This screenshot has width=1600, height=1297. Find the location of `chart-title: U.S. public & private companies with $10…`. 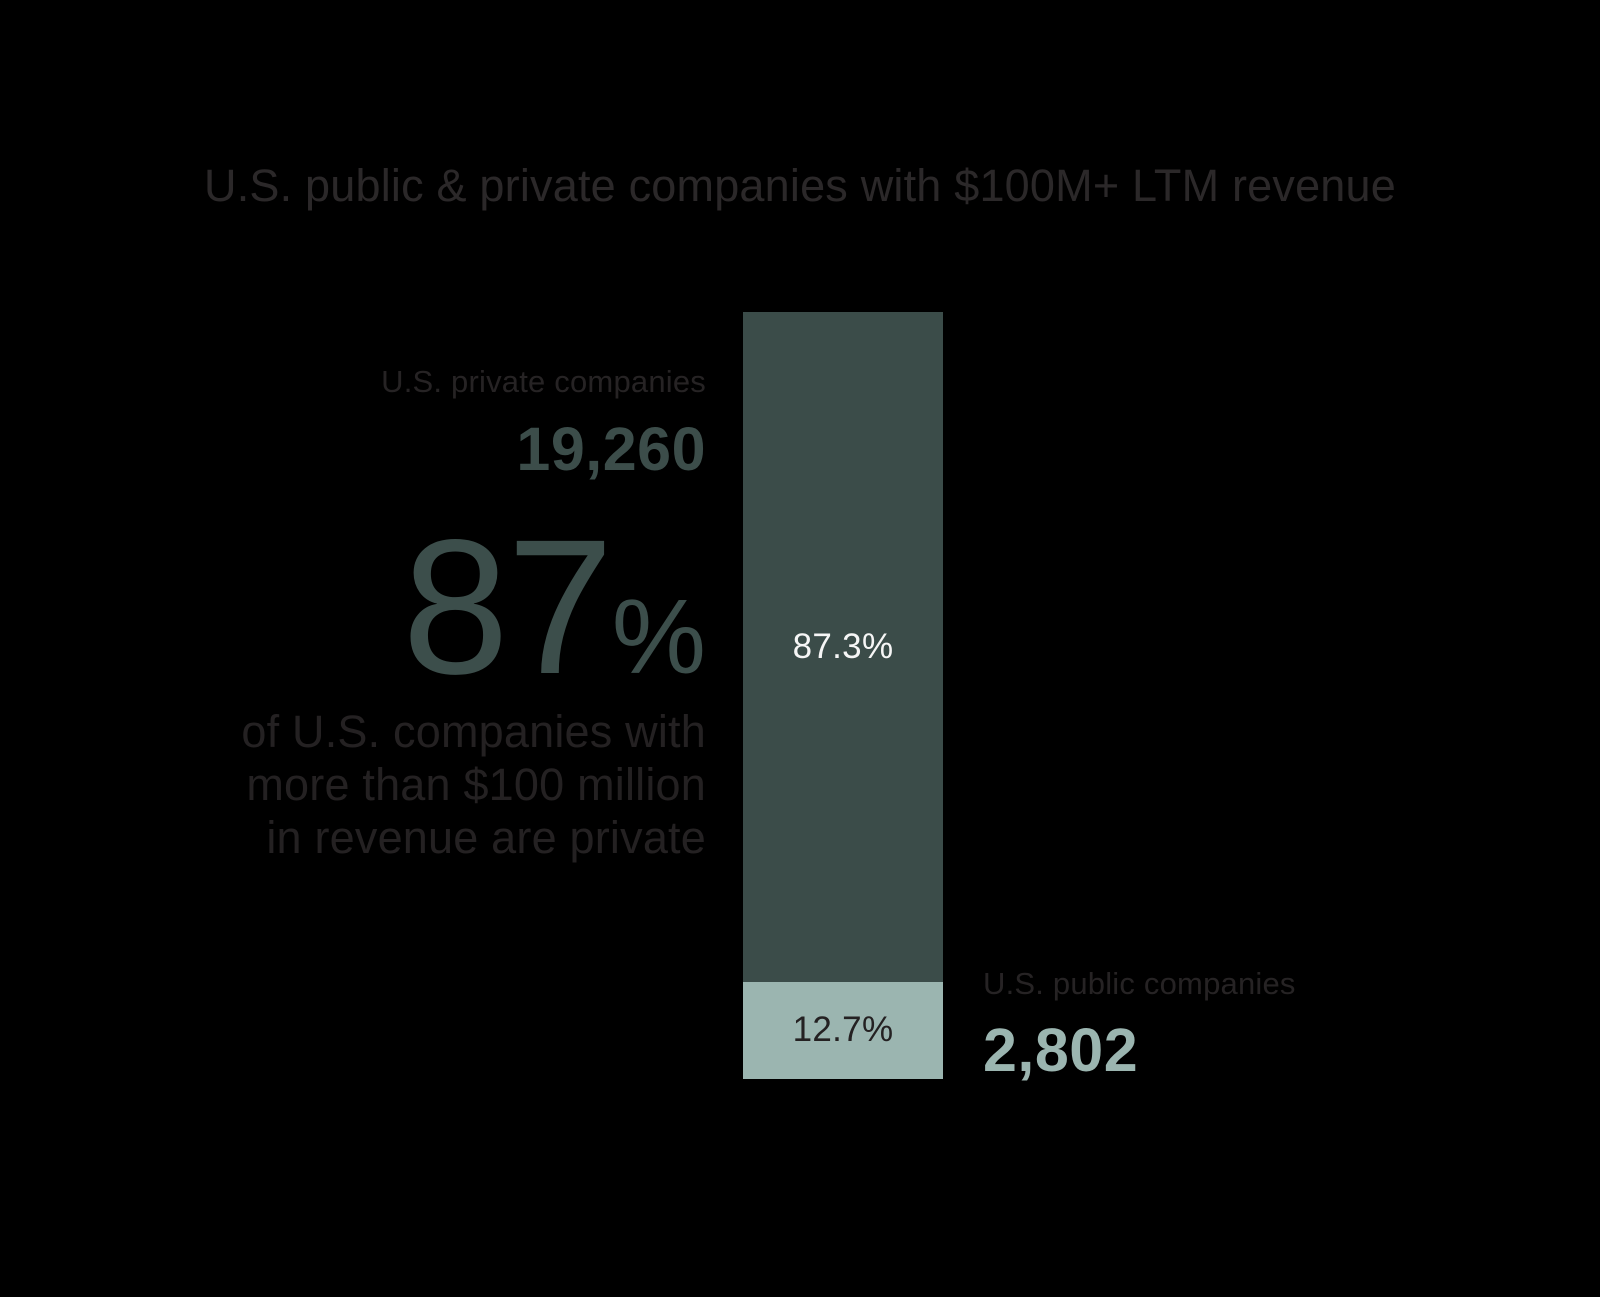

chart-title: U.S. public & private companies with $10… is located at coordinates (800, 185).